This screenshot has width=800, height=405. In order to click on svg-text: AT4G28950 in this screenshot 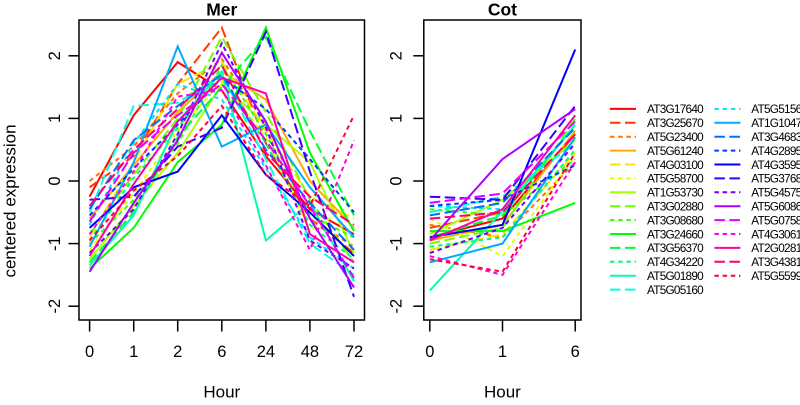, I will do `click(775, 151)`.